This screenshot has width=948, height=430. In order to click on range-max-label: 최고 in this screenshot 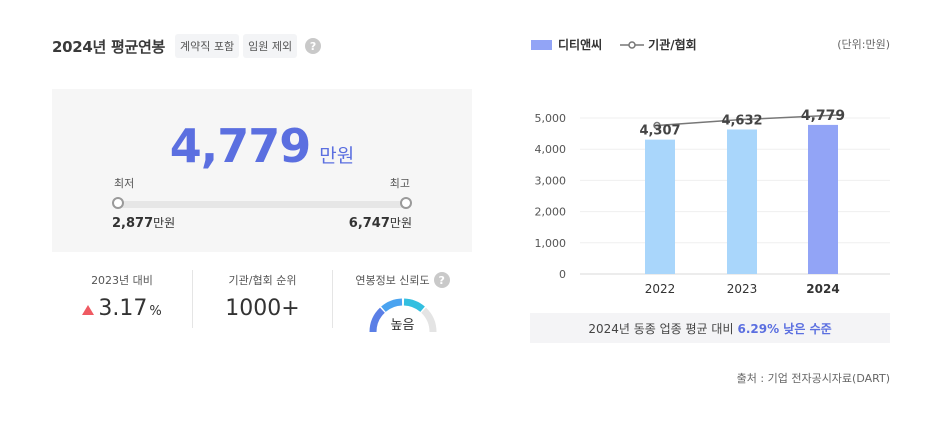, I will do `click(399, 183)`.